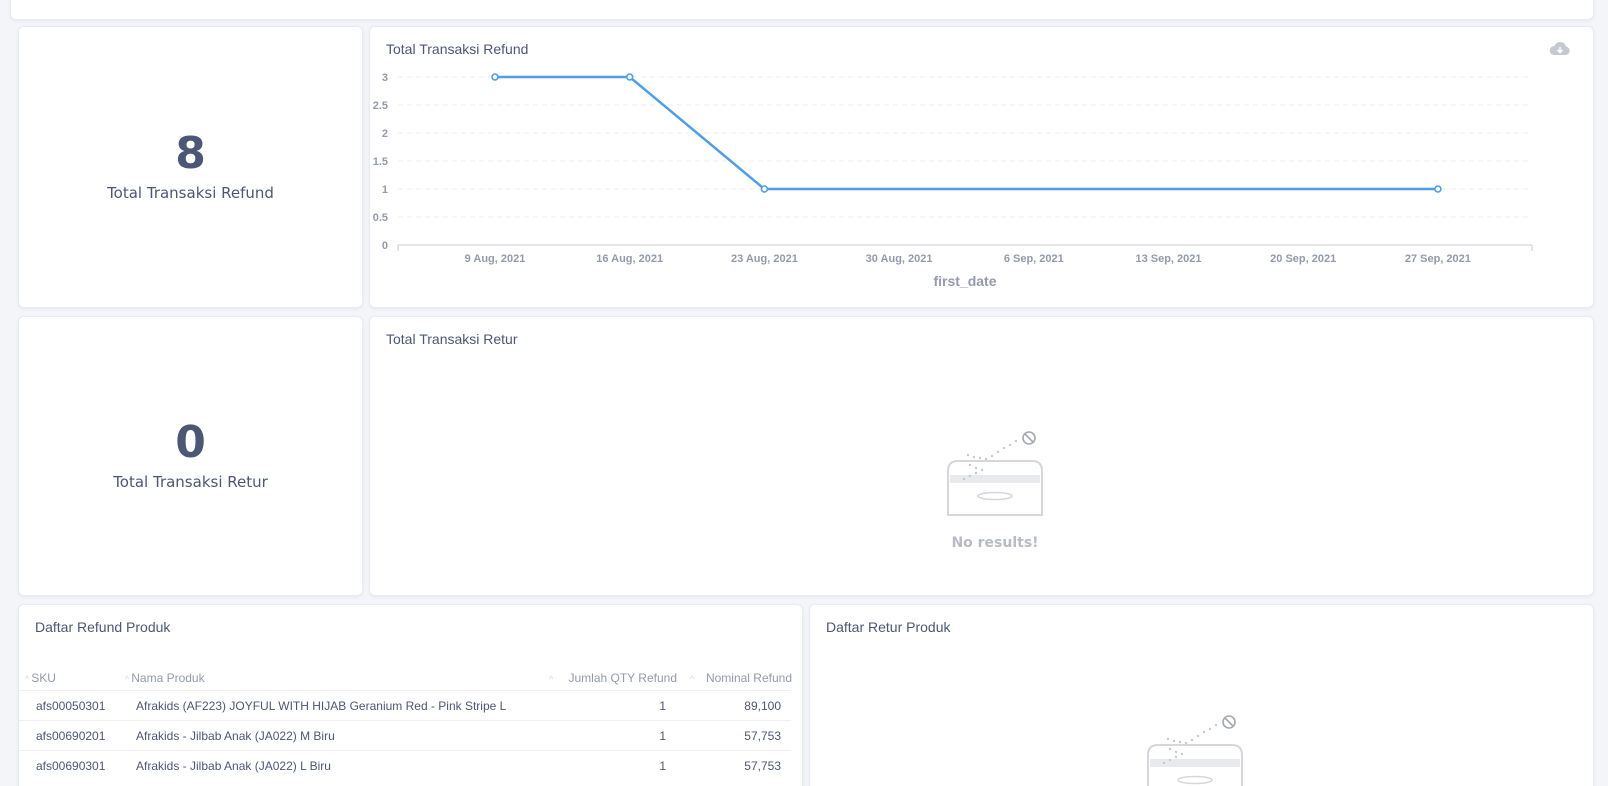  What do you see at coordinates (1438, 259) in the screenshot?
I see `x-tick-label: 27 Sep, 2021` at bounding box center [1438, 259].